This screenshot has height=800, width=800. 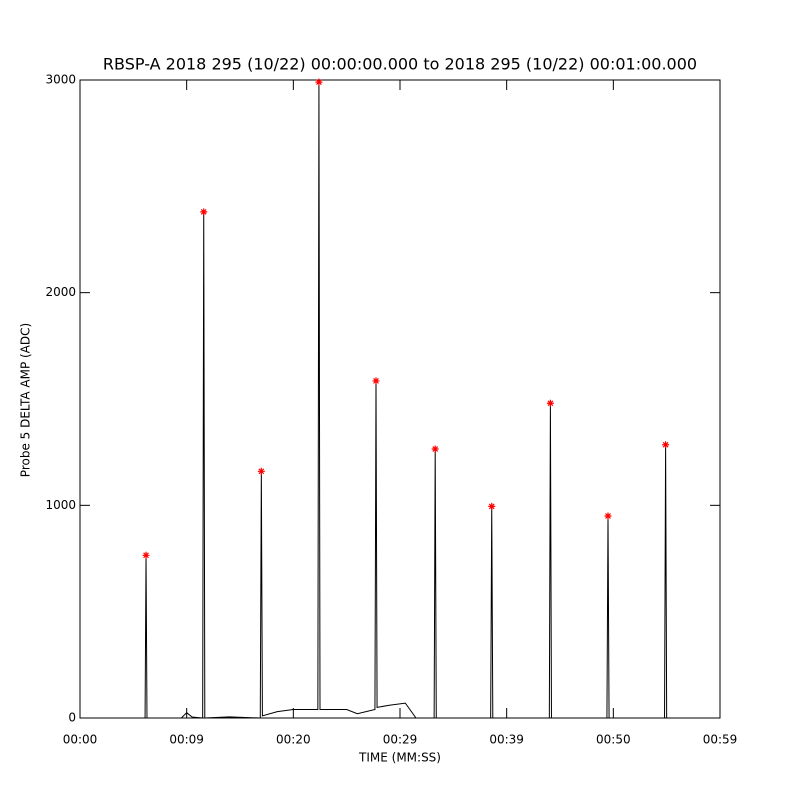 What do you see at coordinates (60, 292) in the screenshot?
I see `y-tick-label: 2000` at bounding box center [60, 292].